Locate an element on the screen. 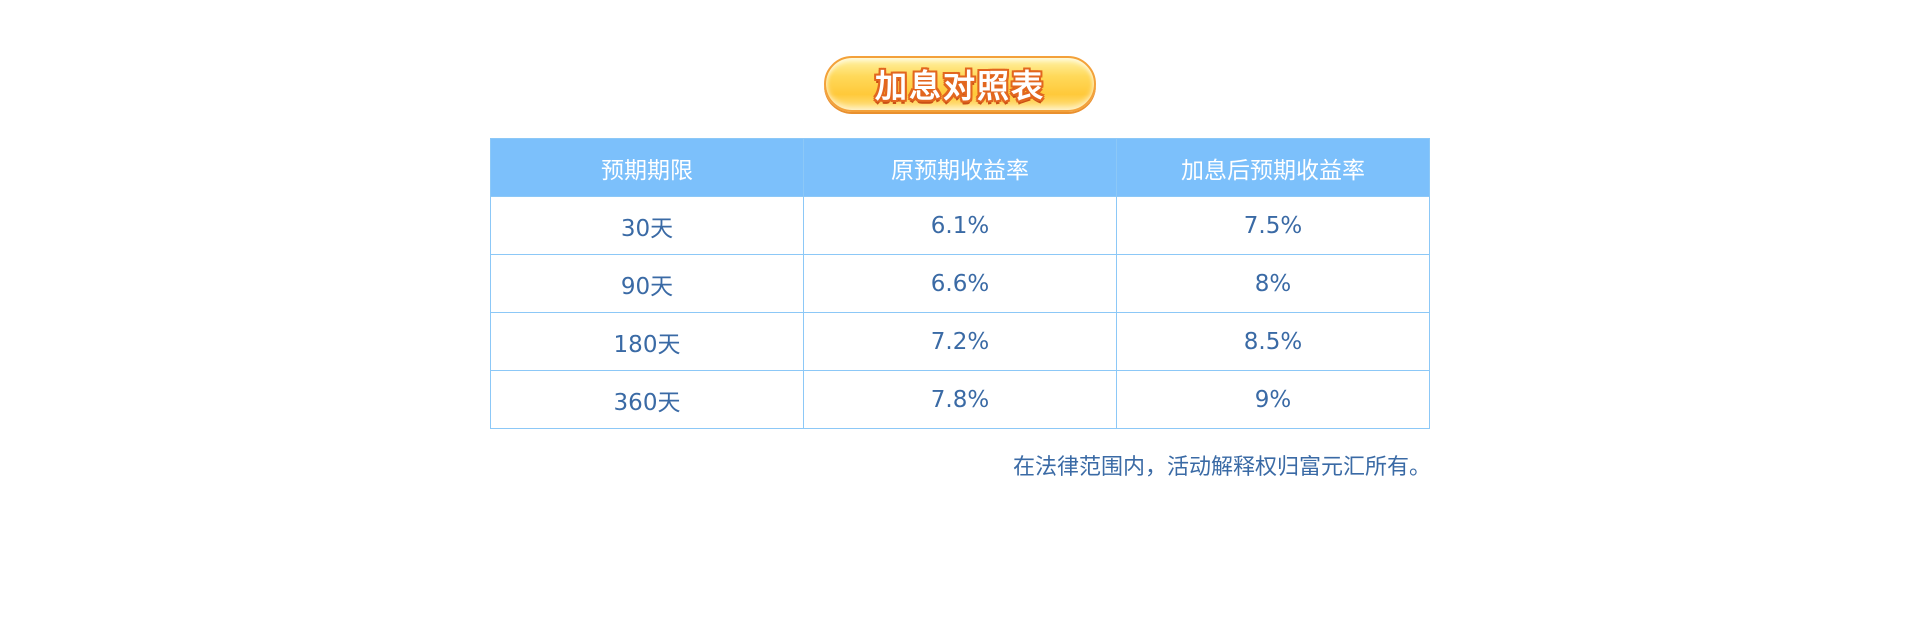 The width and height of the screenshot is (1918, 632). cell-boosted-rate: 7.5% is located at coordinates (1273, 225).